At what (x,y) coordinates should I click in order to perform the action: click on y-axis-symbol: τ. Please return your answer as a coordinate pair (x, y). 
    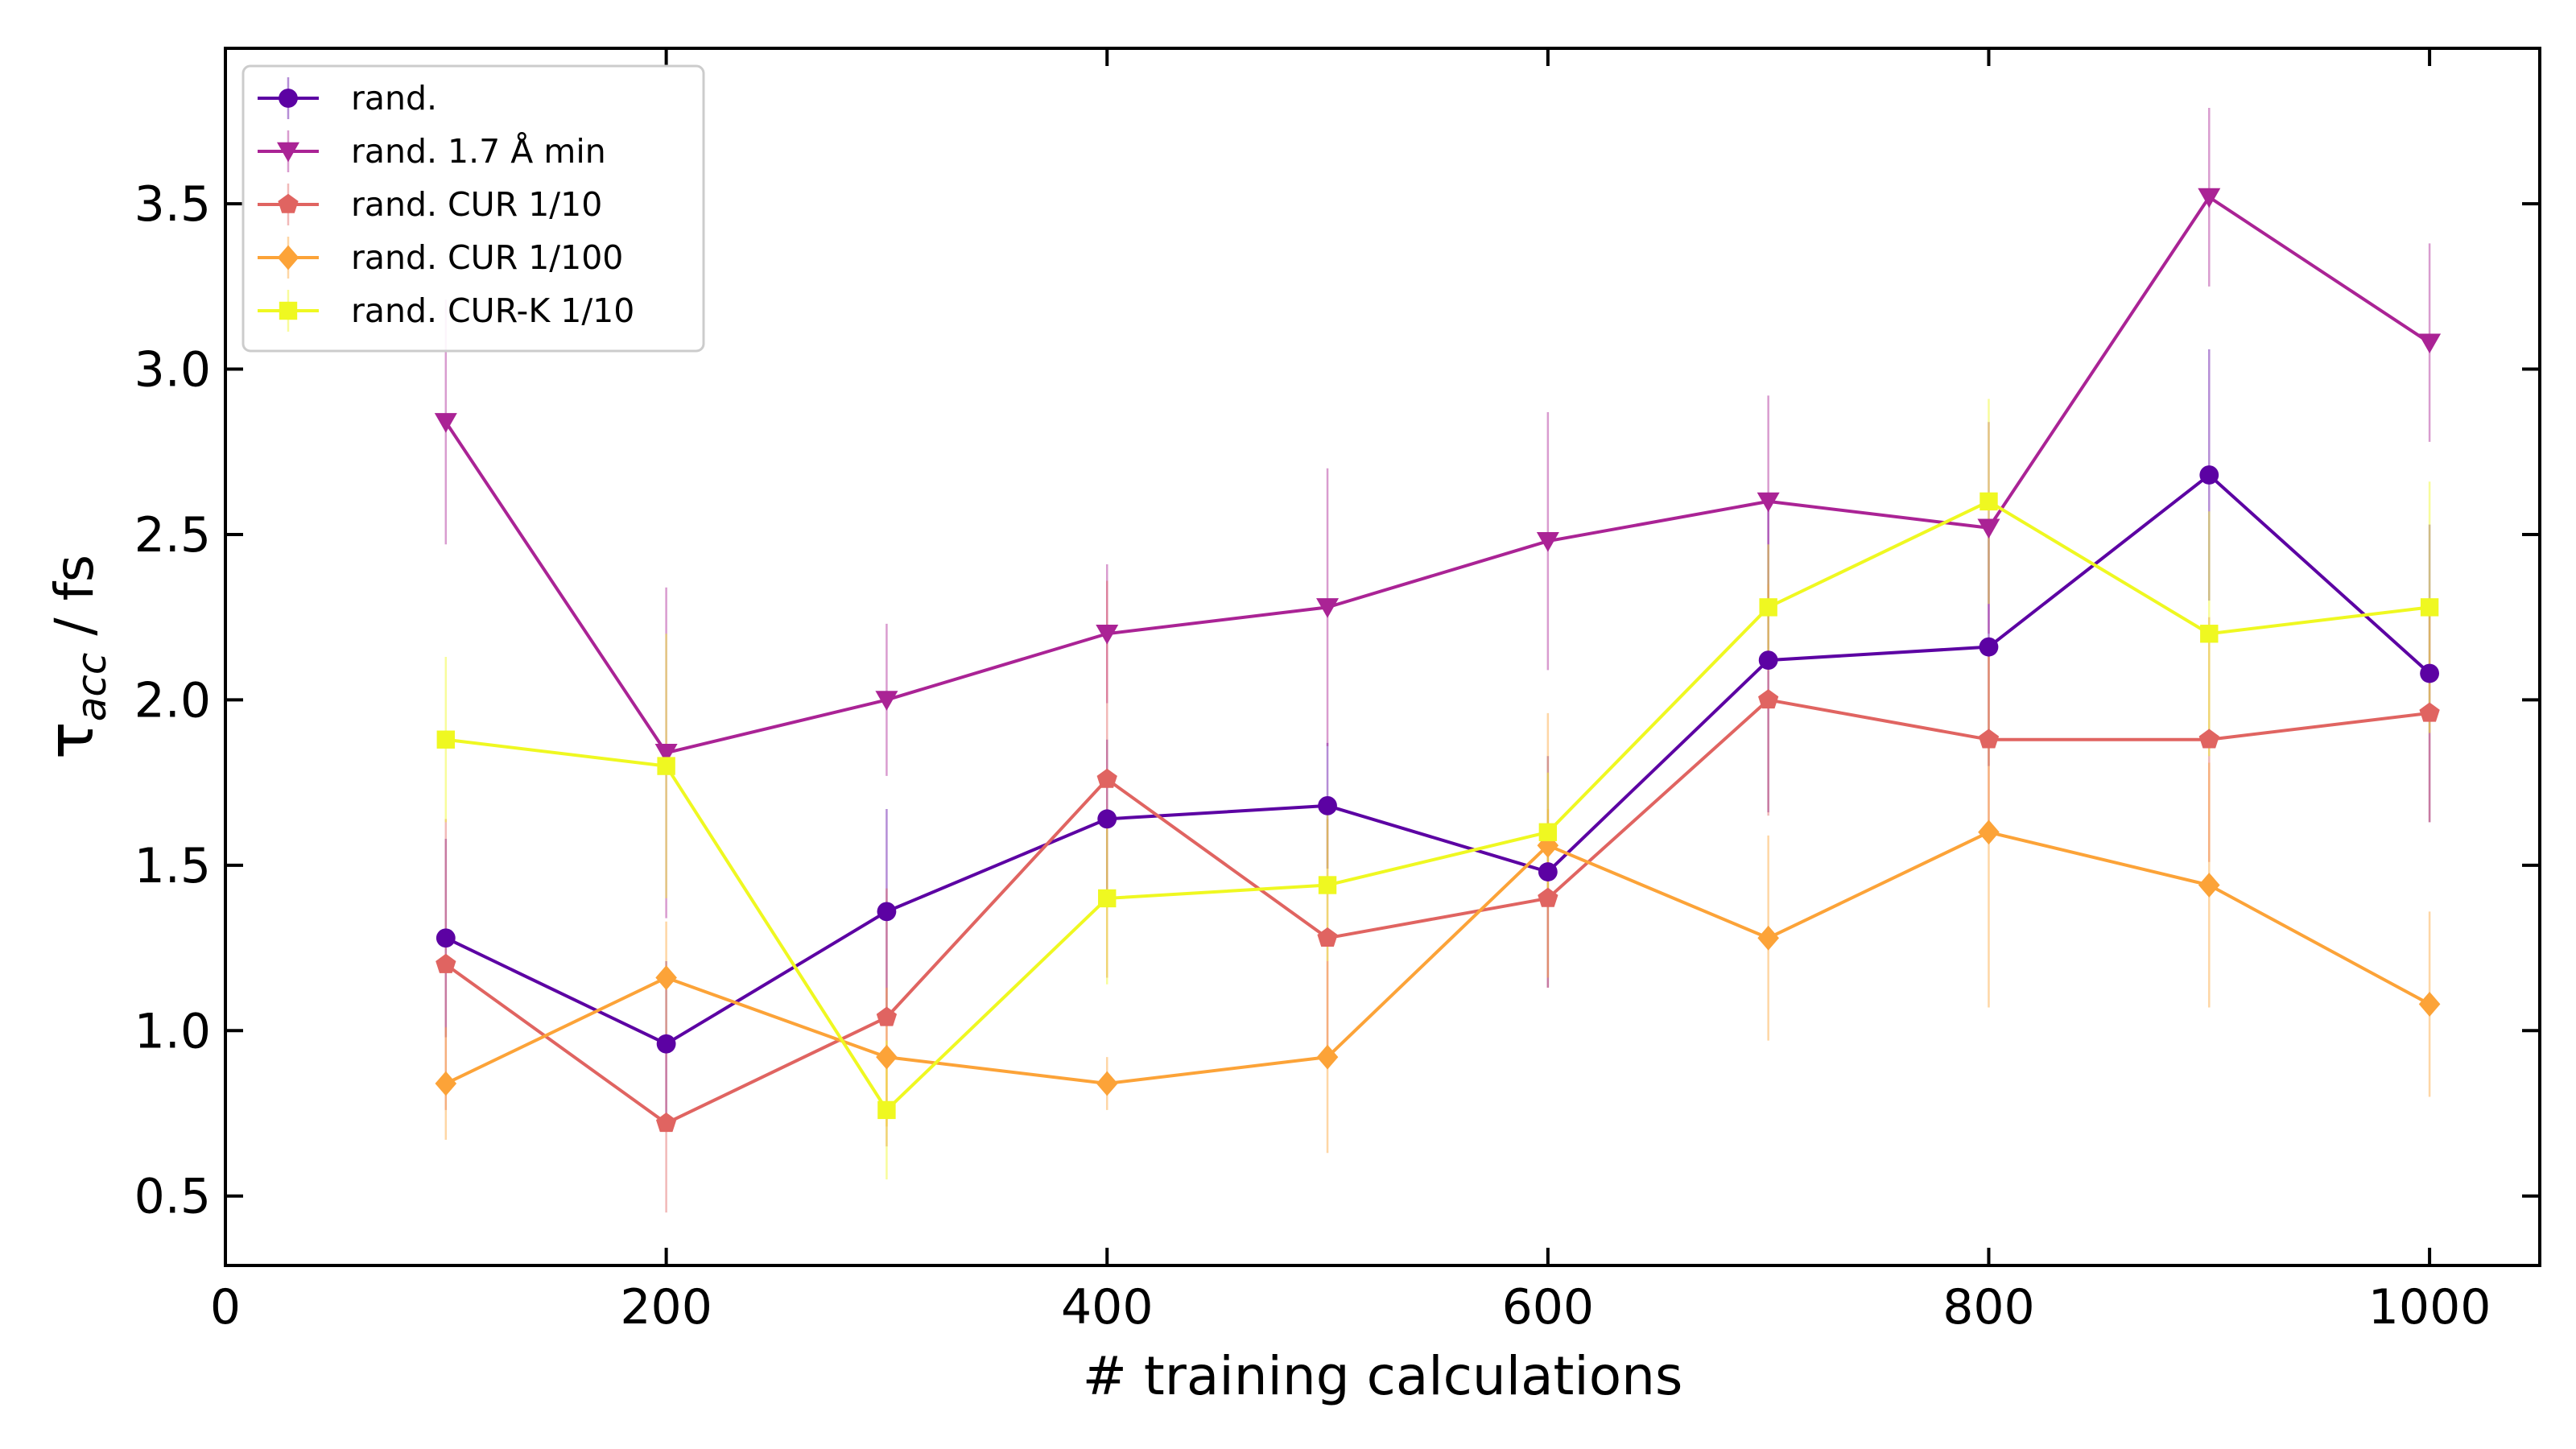
    Looking at the image, I should click on (71, 740).